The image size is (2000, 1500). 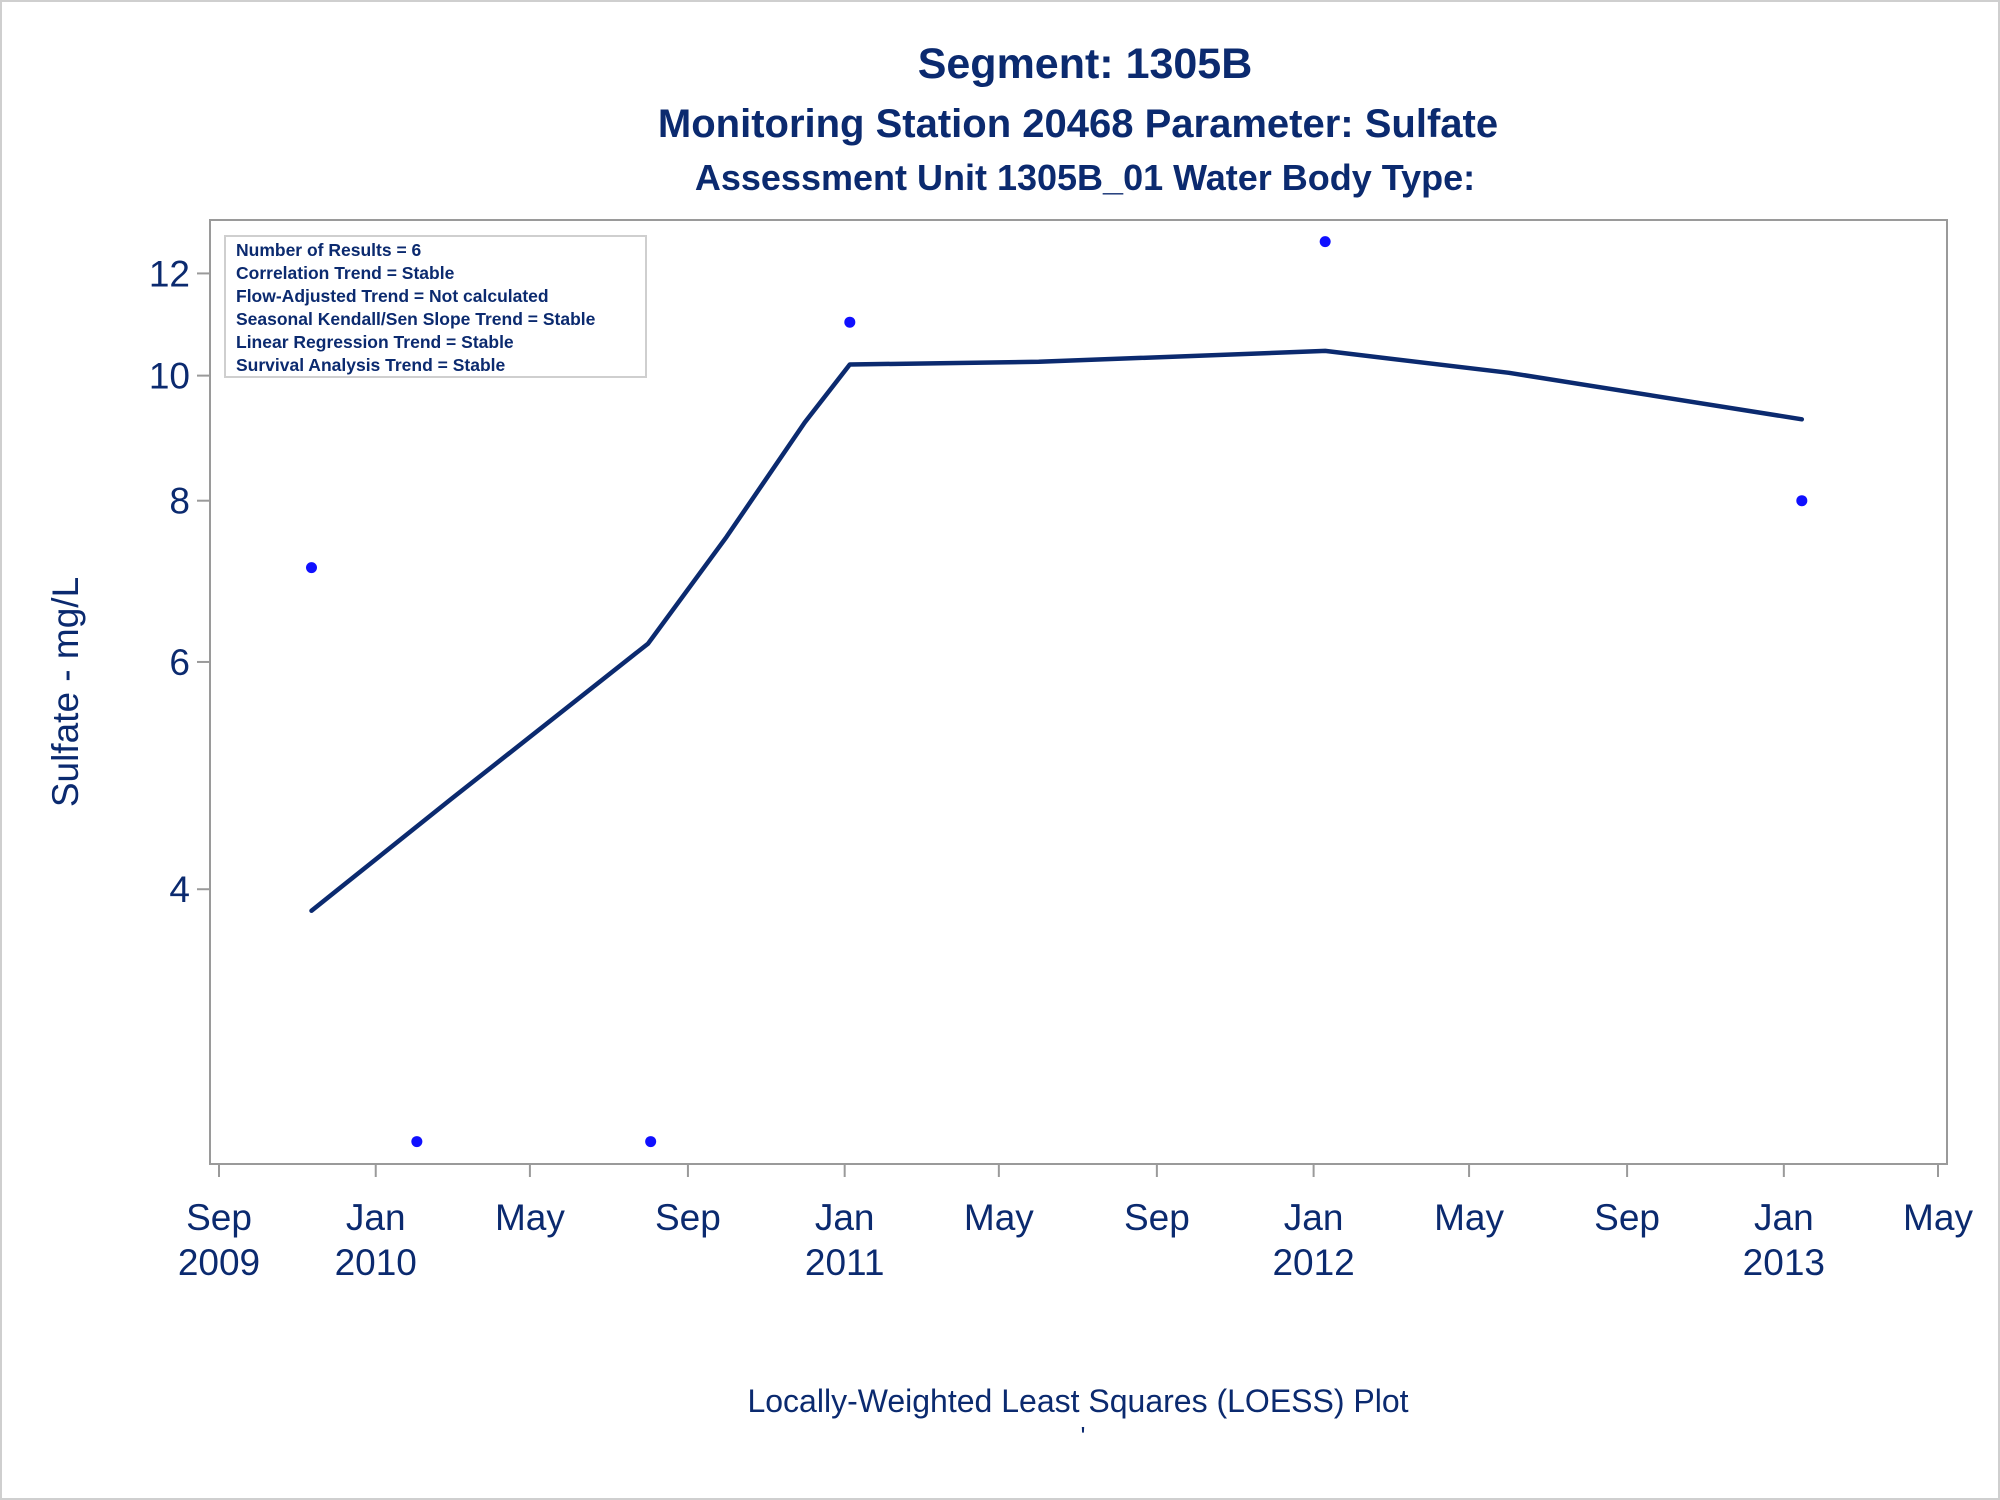 What do you see at coordinates (1085, 64) in the screenshot?
I see `chart-title: Segment: 1305B` at bounding box center [1085, 64].